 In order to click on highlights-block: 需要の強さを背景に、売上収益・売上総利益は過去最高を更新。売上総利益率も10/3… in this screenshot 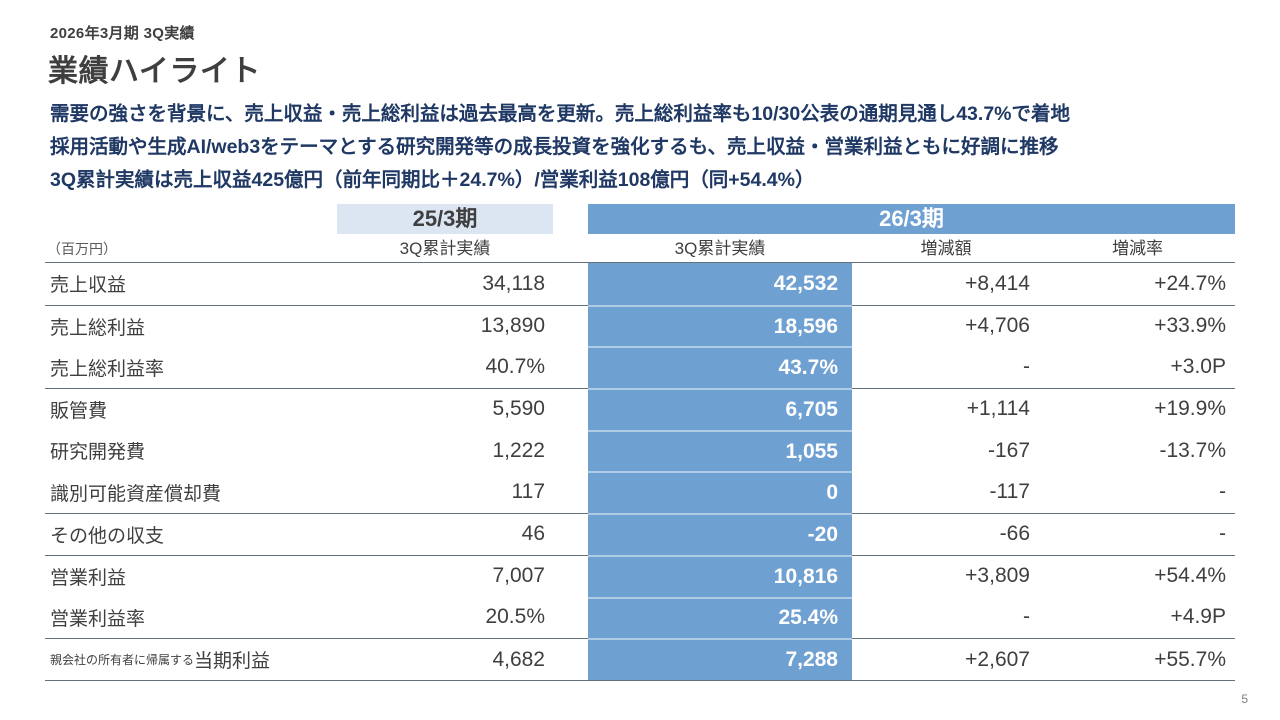, I will do `click(560, 147)`.